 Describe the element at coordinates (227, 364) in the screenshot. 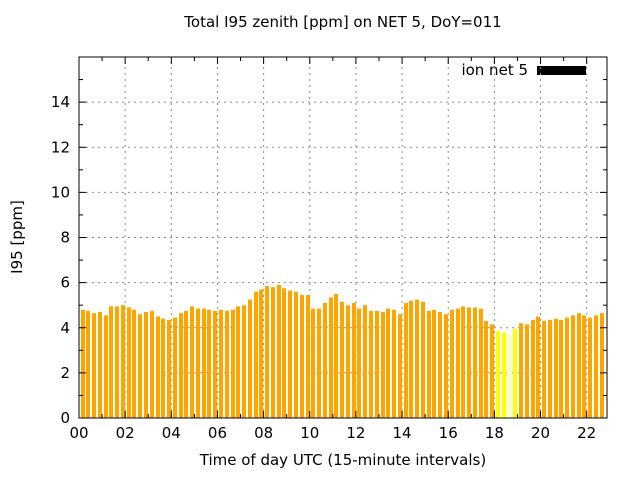

I see `bar-06:15` at that location.